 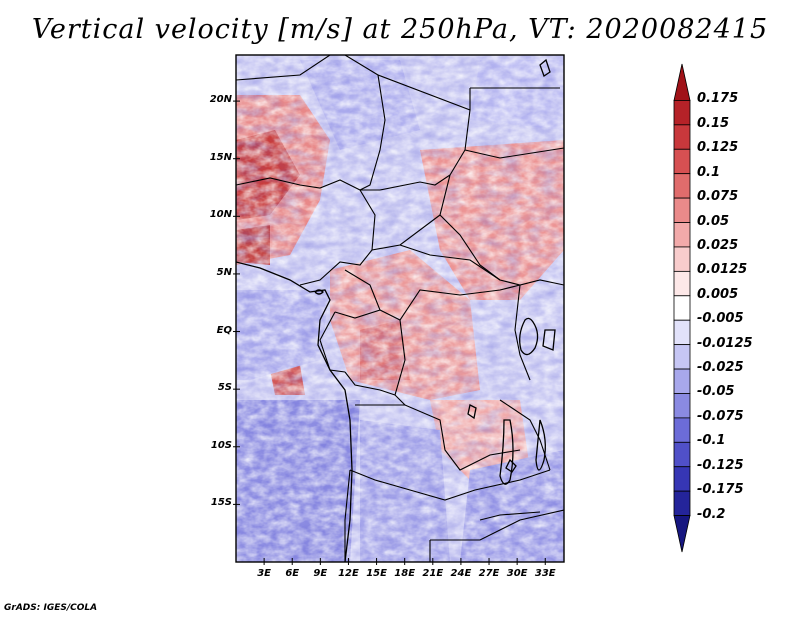 I want to click on lat-tick-label: 10N, so click(x=220, y=215).